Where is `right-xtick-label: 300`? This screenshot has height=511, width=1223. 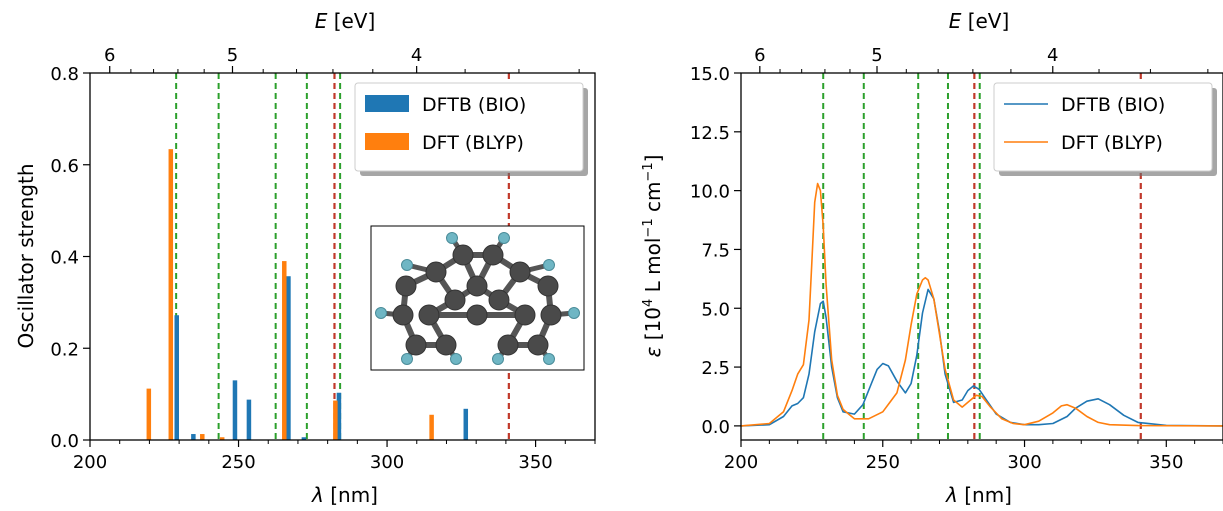
right-xtick-label: 300 is located at coordinates (1024, 462).